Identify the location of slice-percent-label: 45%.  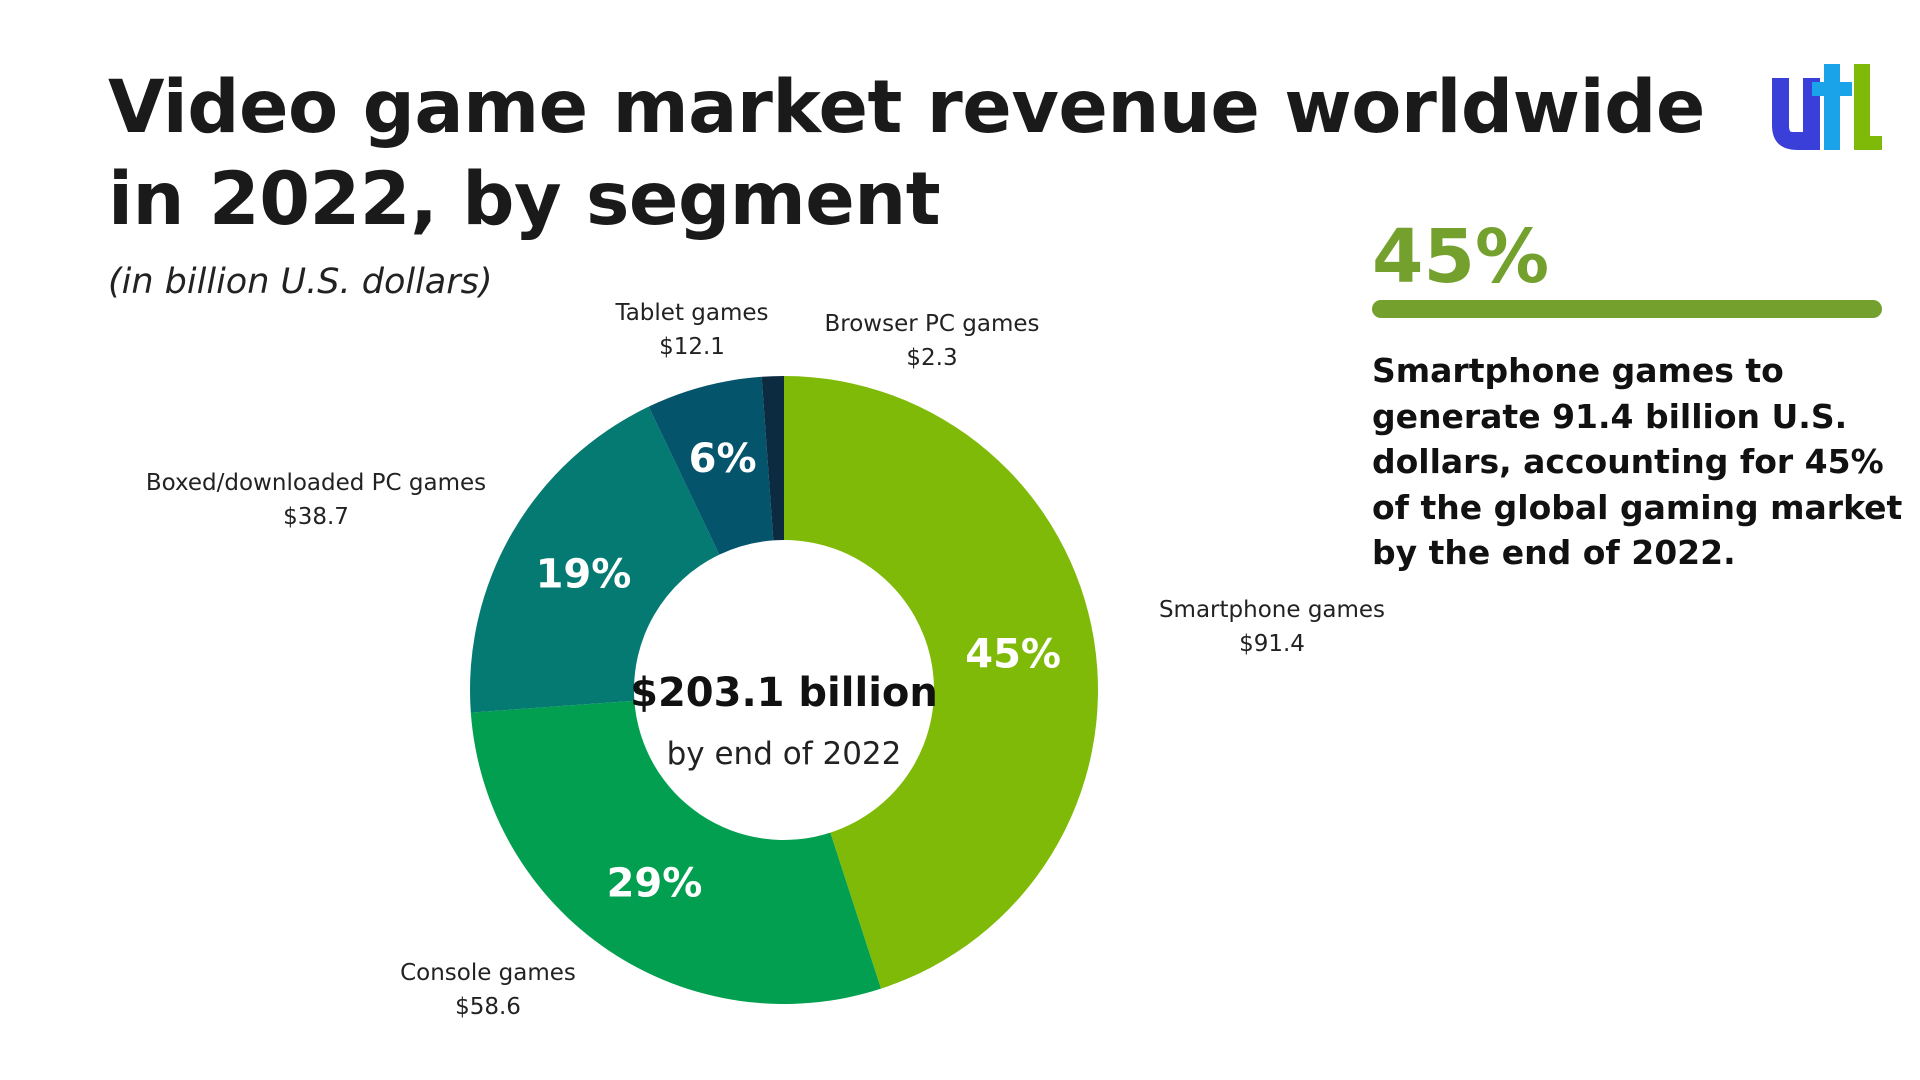
(1013, 655).